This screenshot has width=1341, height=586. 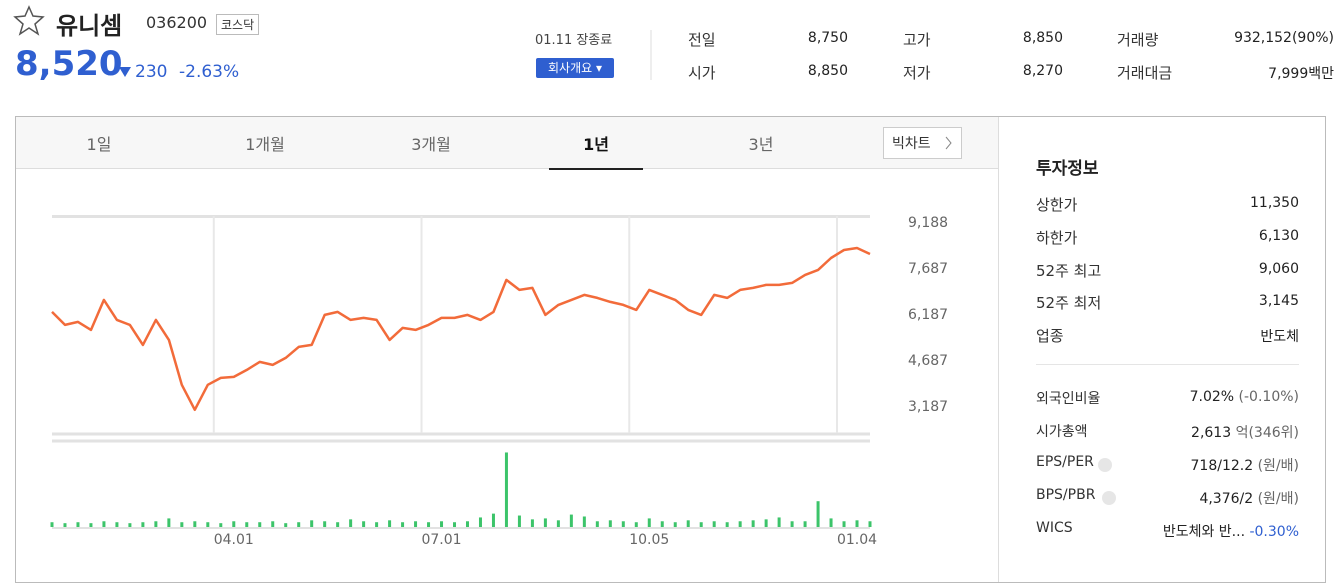 I want to click on info-value-main: 7.02%, so click(x=1212, y=397).